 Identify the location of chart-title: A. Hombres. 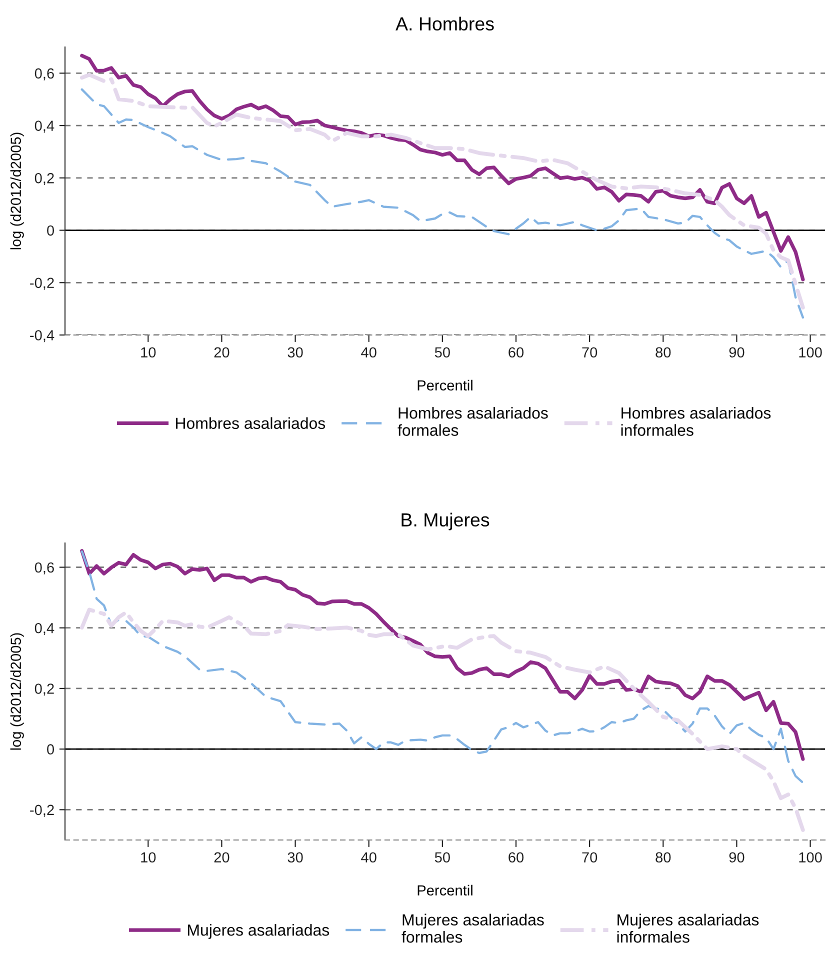
(445, 23).